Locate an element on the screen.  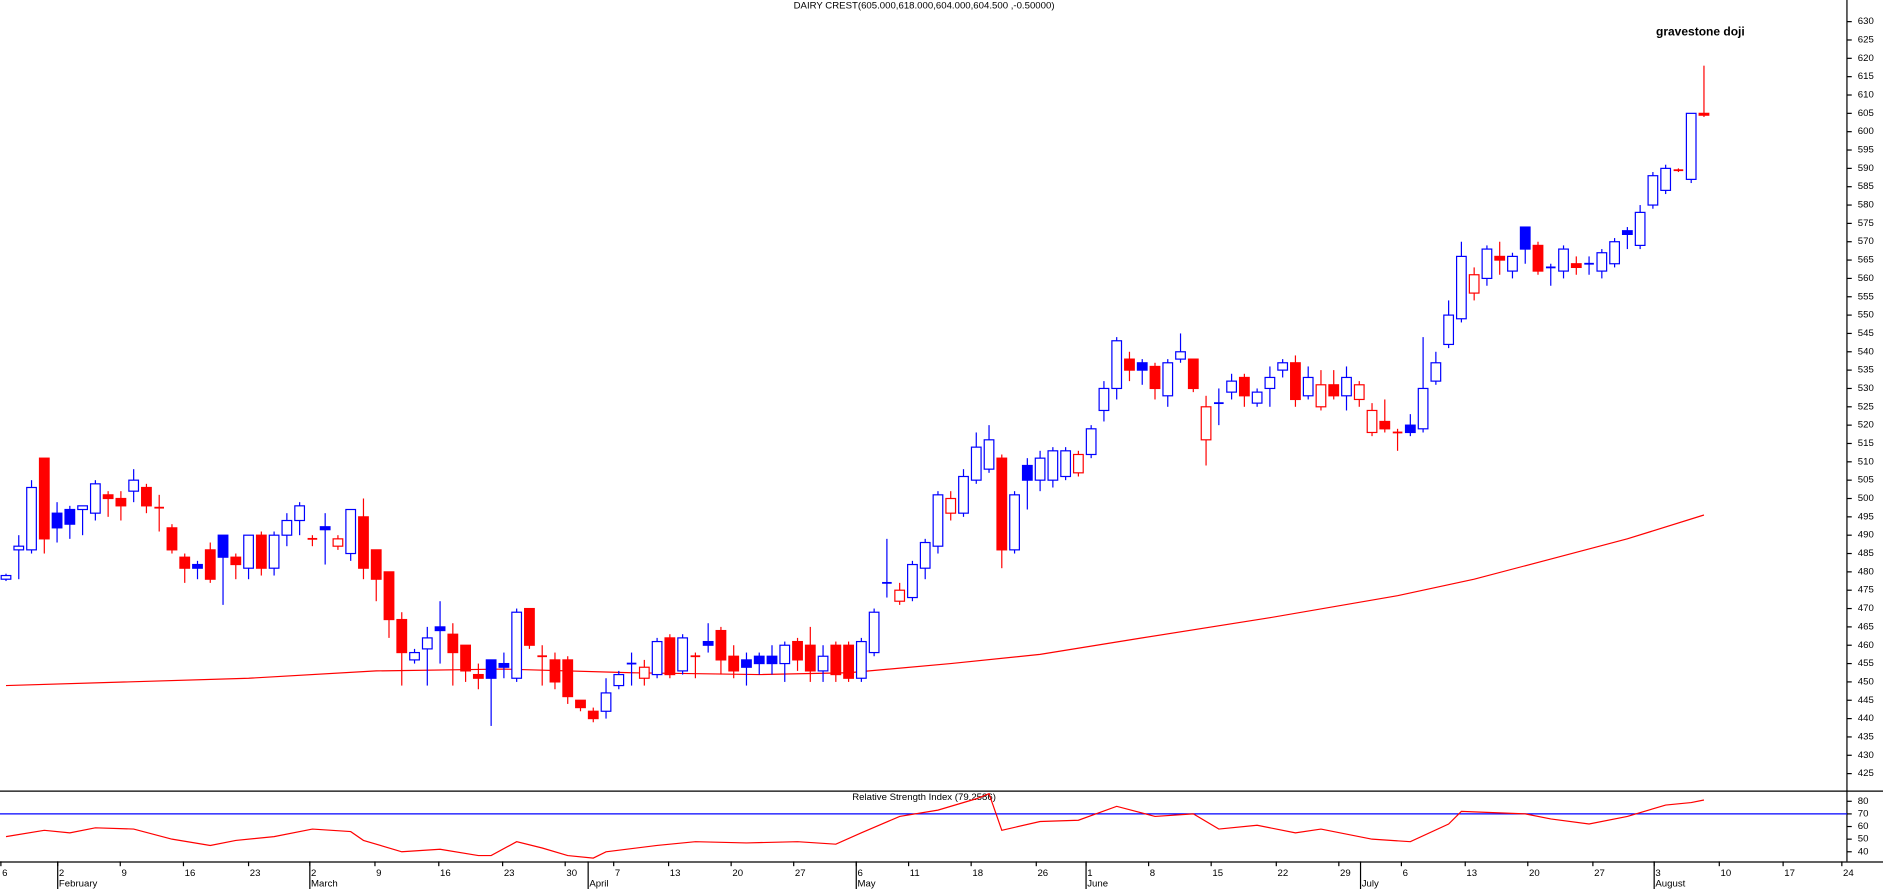
y-tick-label: 580 is located at coordinates (1866, 205).